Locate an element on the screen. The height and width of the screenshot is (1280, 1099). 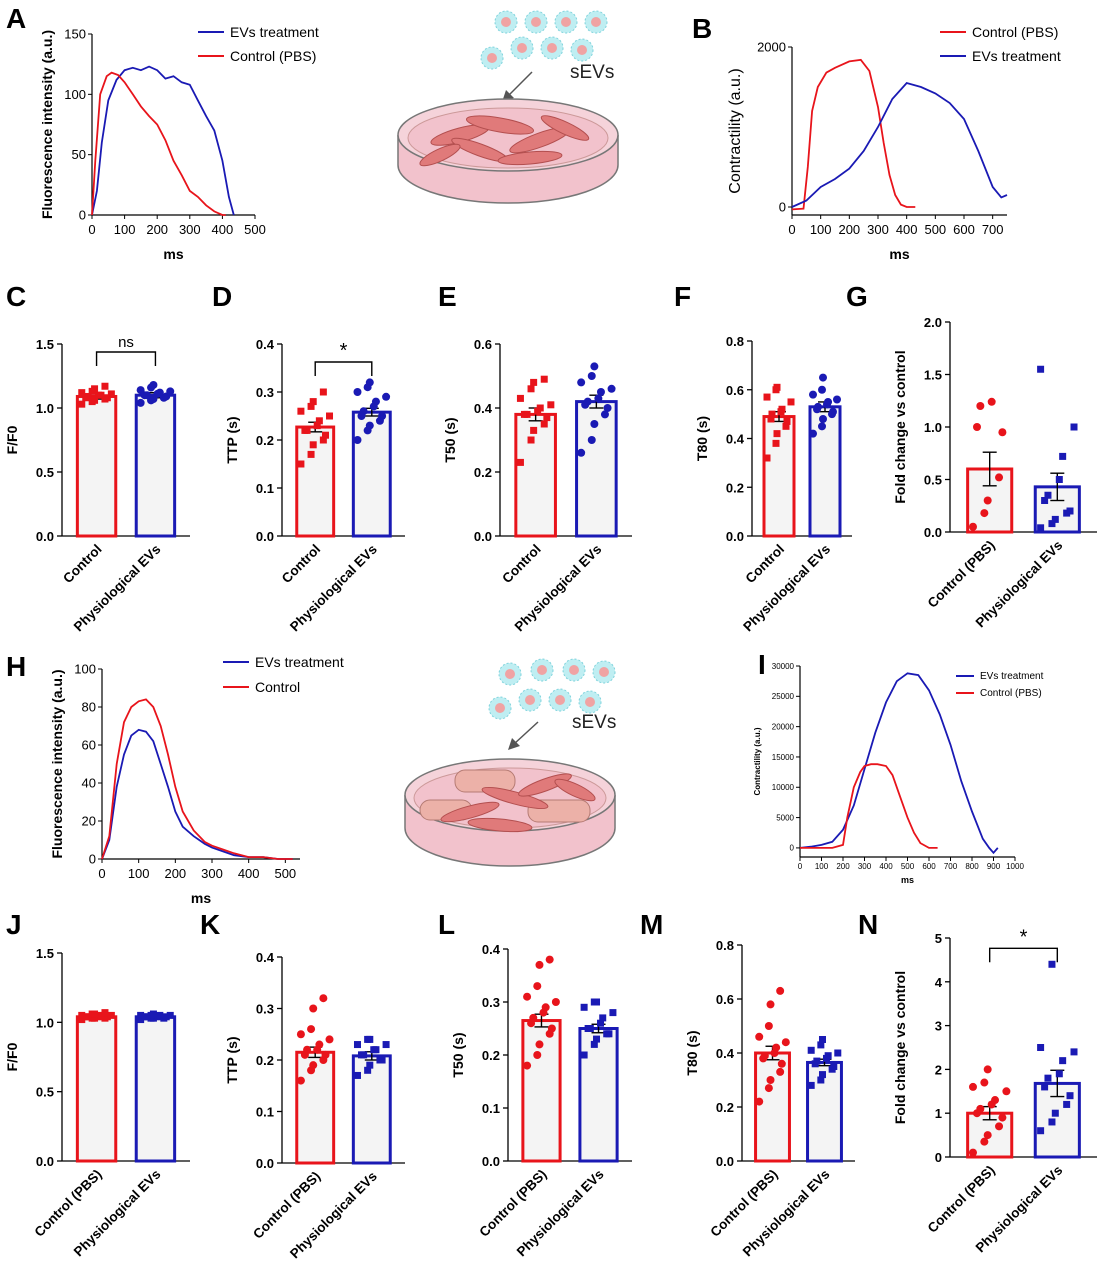
category-label: Control is located at coordinates (82, 564).